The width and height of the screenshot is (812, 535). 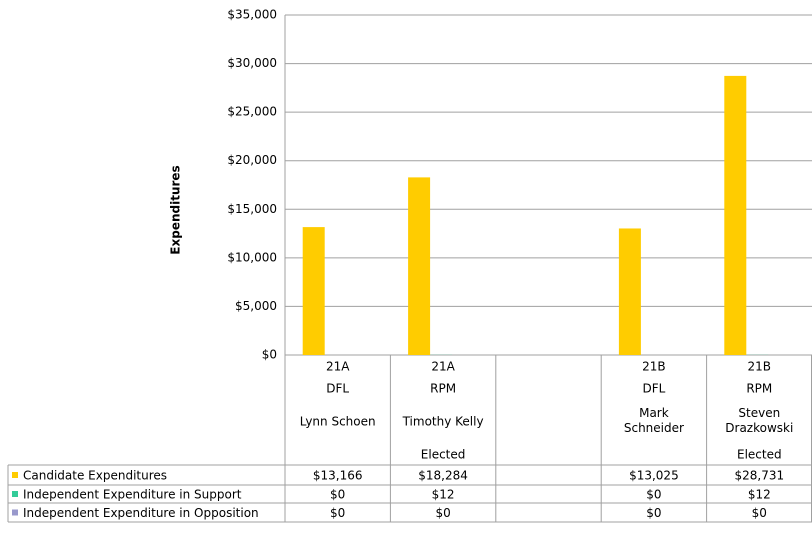 What do you see at coordinates (132, 495) in the screenshot?
I see `legend-label: Independent Expenditure in Support` at bounding box center [132, 495].